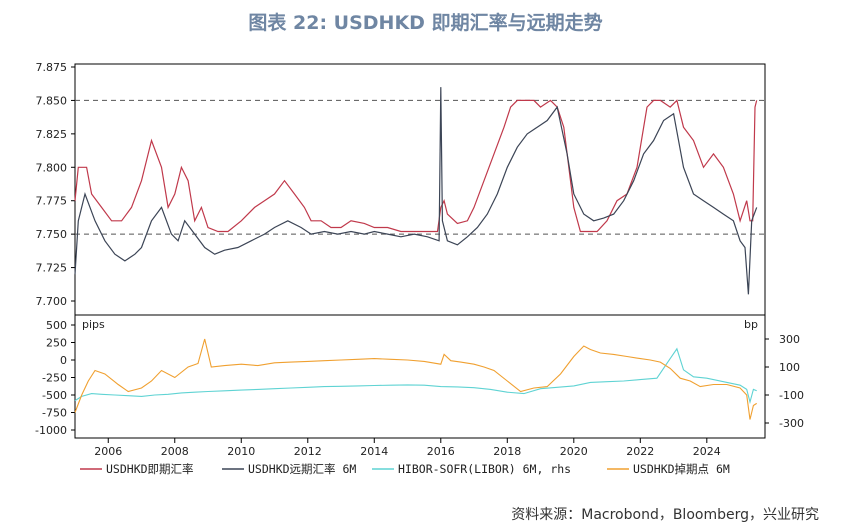  What do you see at coordinates (574, 451) in the screenshot?
I see `x-tick-label: 2020` at bounding box center [574, 451].